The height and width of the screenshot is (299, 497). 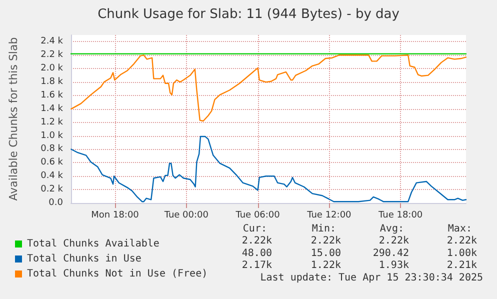 What do you see at coordinates (324, 229) in the screenshot?
I see `text: Min:` at bounding box center [324, 229].